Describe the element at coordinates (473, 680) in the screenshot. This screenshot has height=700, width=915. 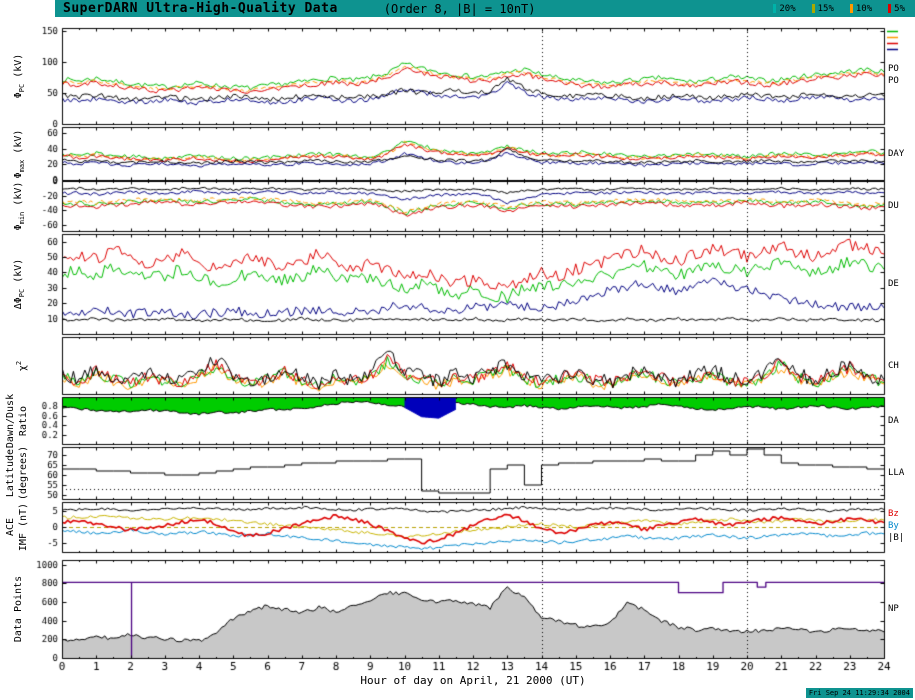
I see `x-axis-title: Hour of day on April, 21 2000 (UT)` at that location.